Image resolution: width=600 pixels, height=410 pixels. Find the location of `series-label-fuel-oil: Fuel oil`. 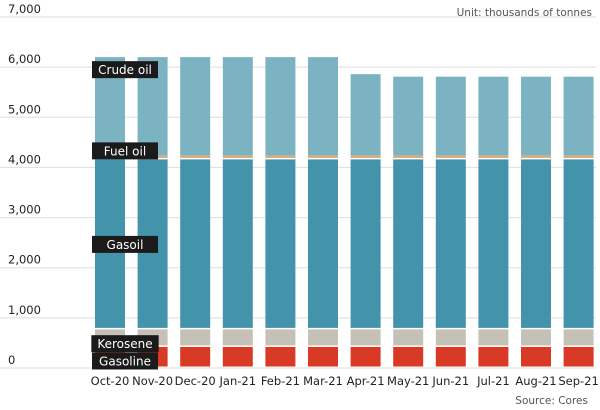

series-label-fuel-oil: Fuel oil is located at coordinates (125, 151).